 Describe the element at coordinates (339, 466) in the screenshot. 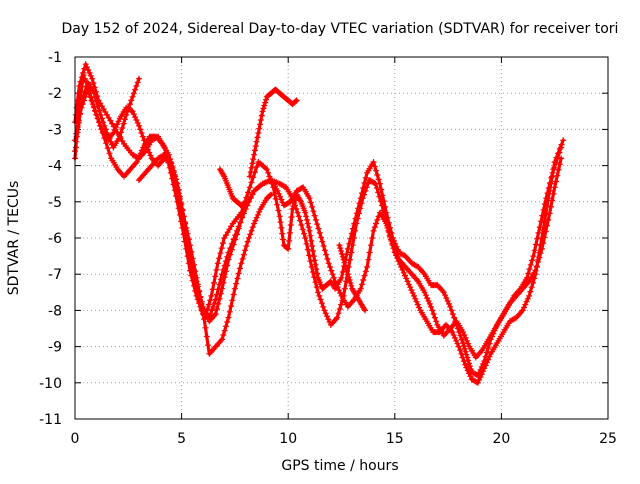

I see `x-axis-label: GPS time / hours` at that location.